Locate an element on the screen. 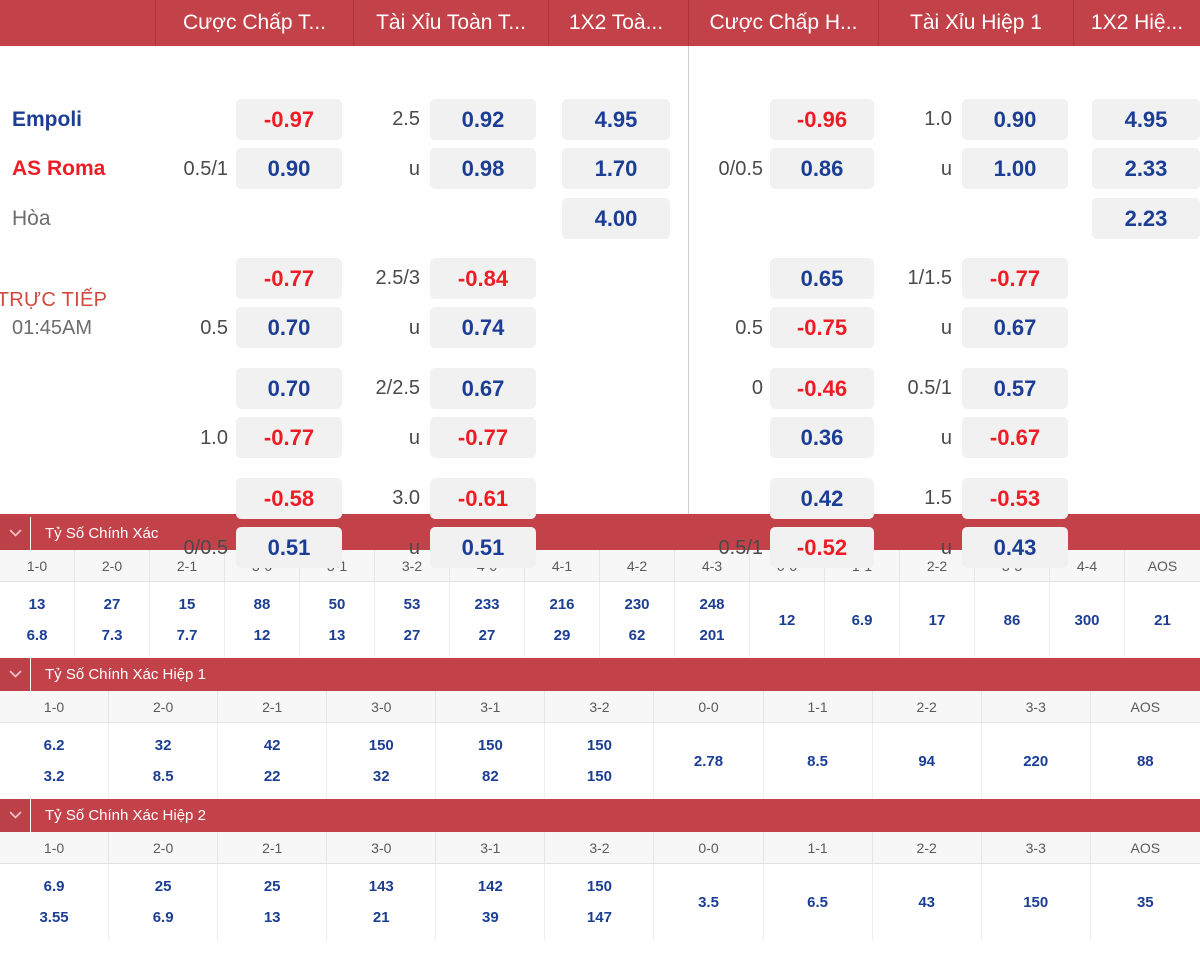 This screenshot has height=953, width=1200. home-score-odd: 233 is located at coordinates (487, 604).